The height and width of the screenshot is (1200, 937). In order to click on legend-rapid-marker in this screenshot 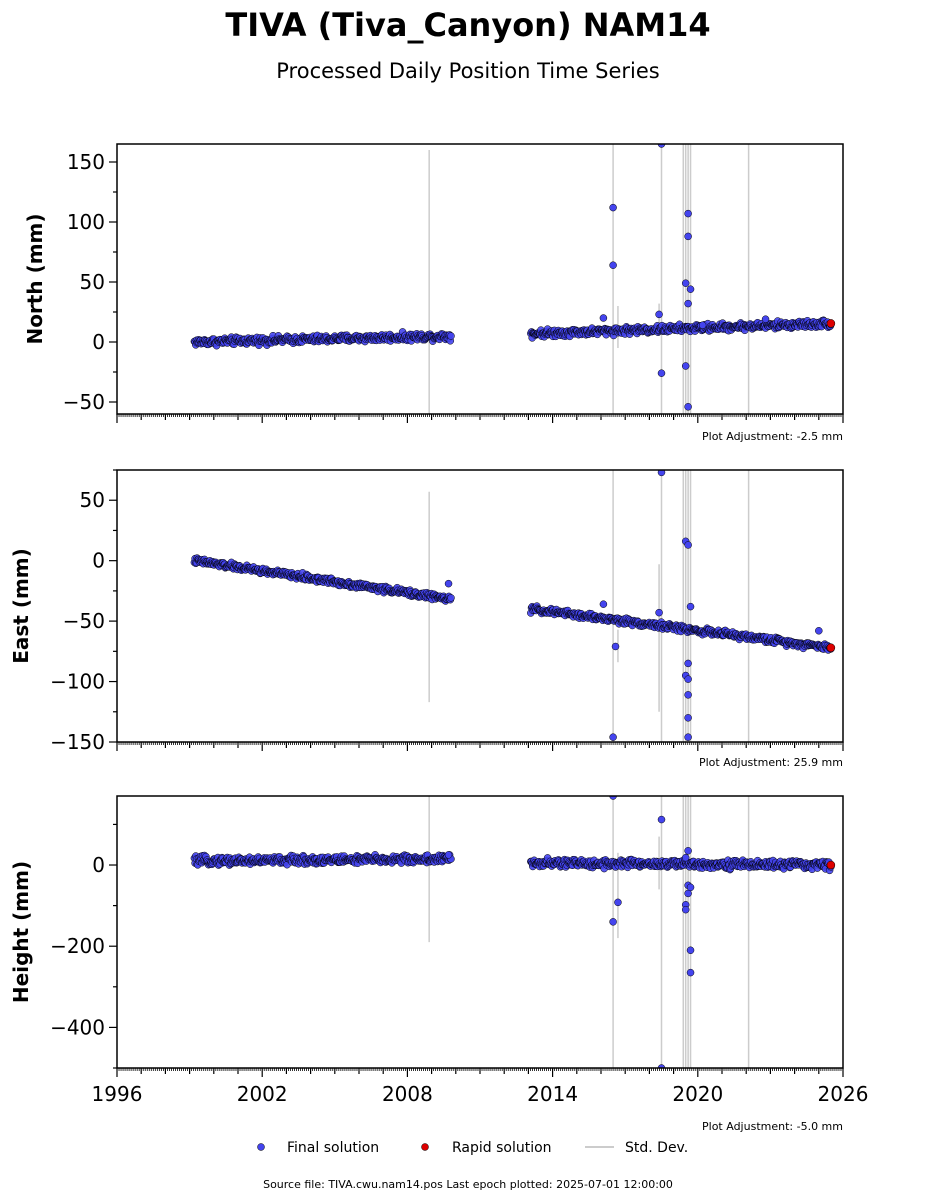, I will do `click(425, 1147)`.